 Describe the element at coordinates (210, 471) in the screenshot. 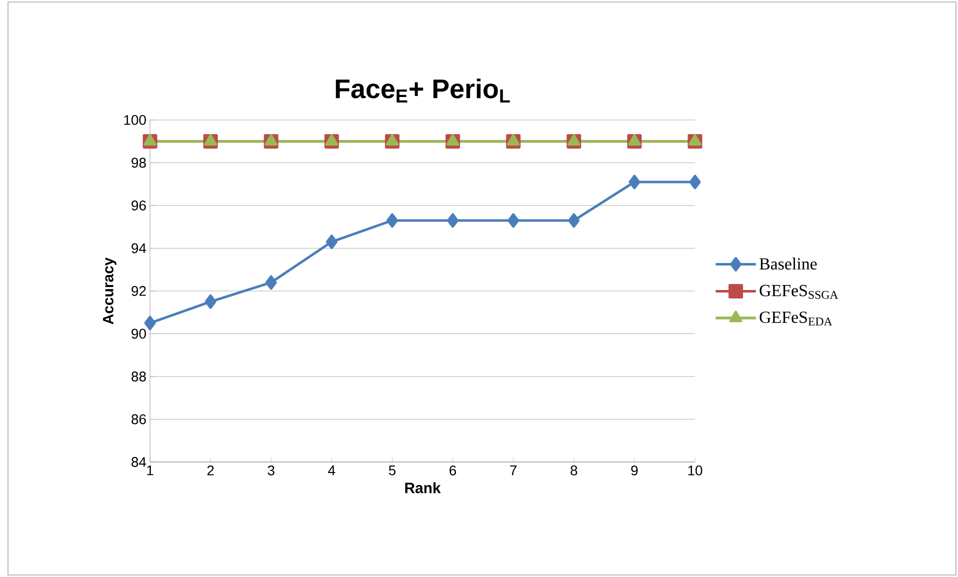

I see `x-tick-label: 2` at that location.